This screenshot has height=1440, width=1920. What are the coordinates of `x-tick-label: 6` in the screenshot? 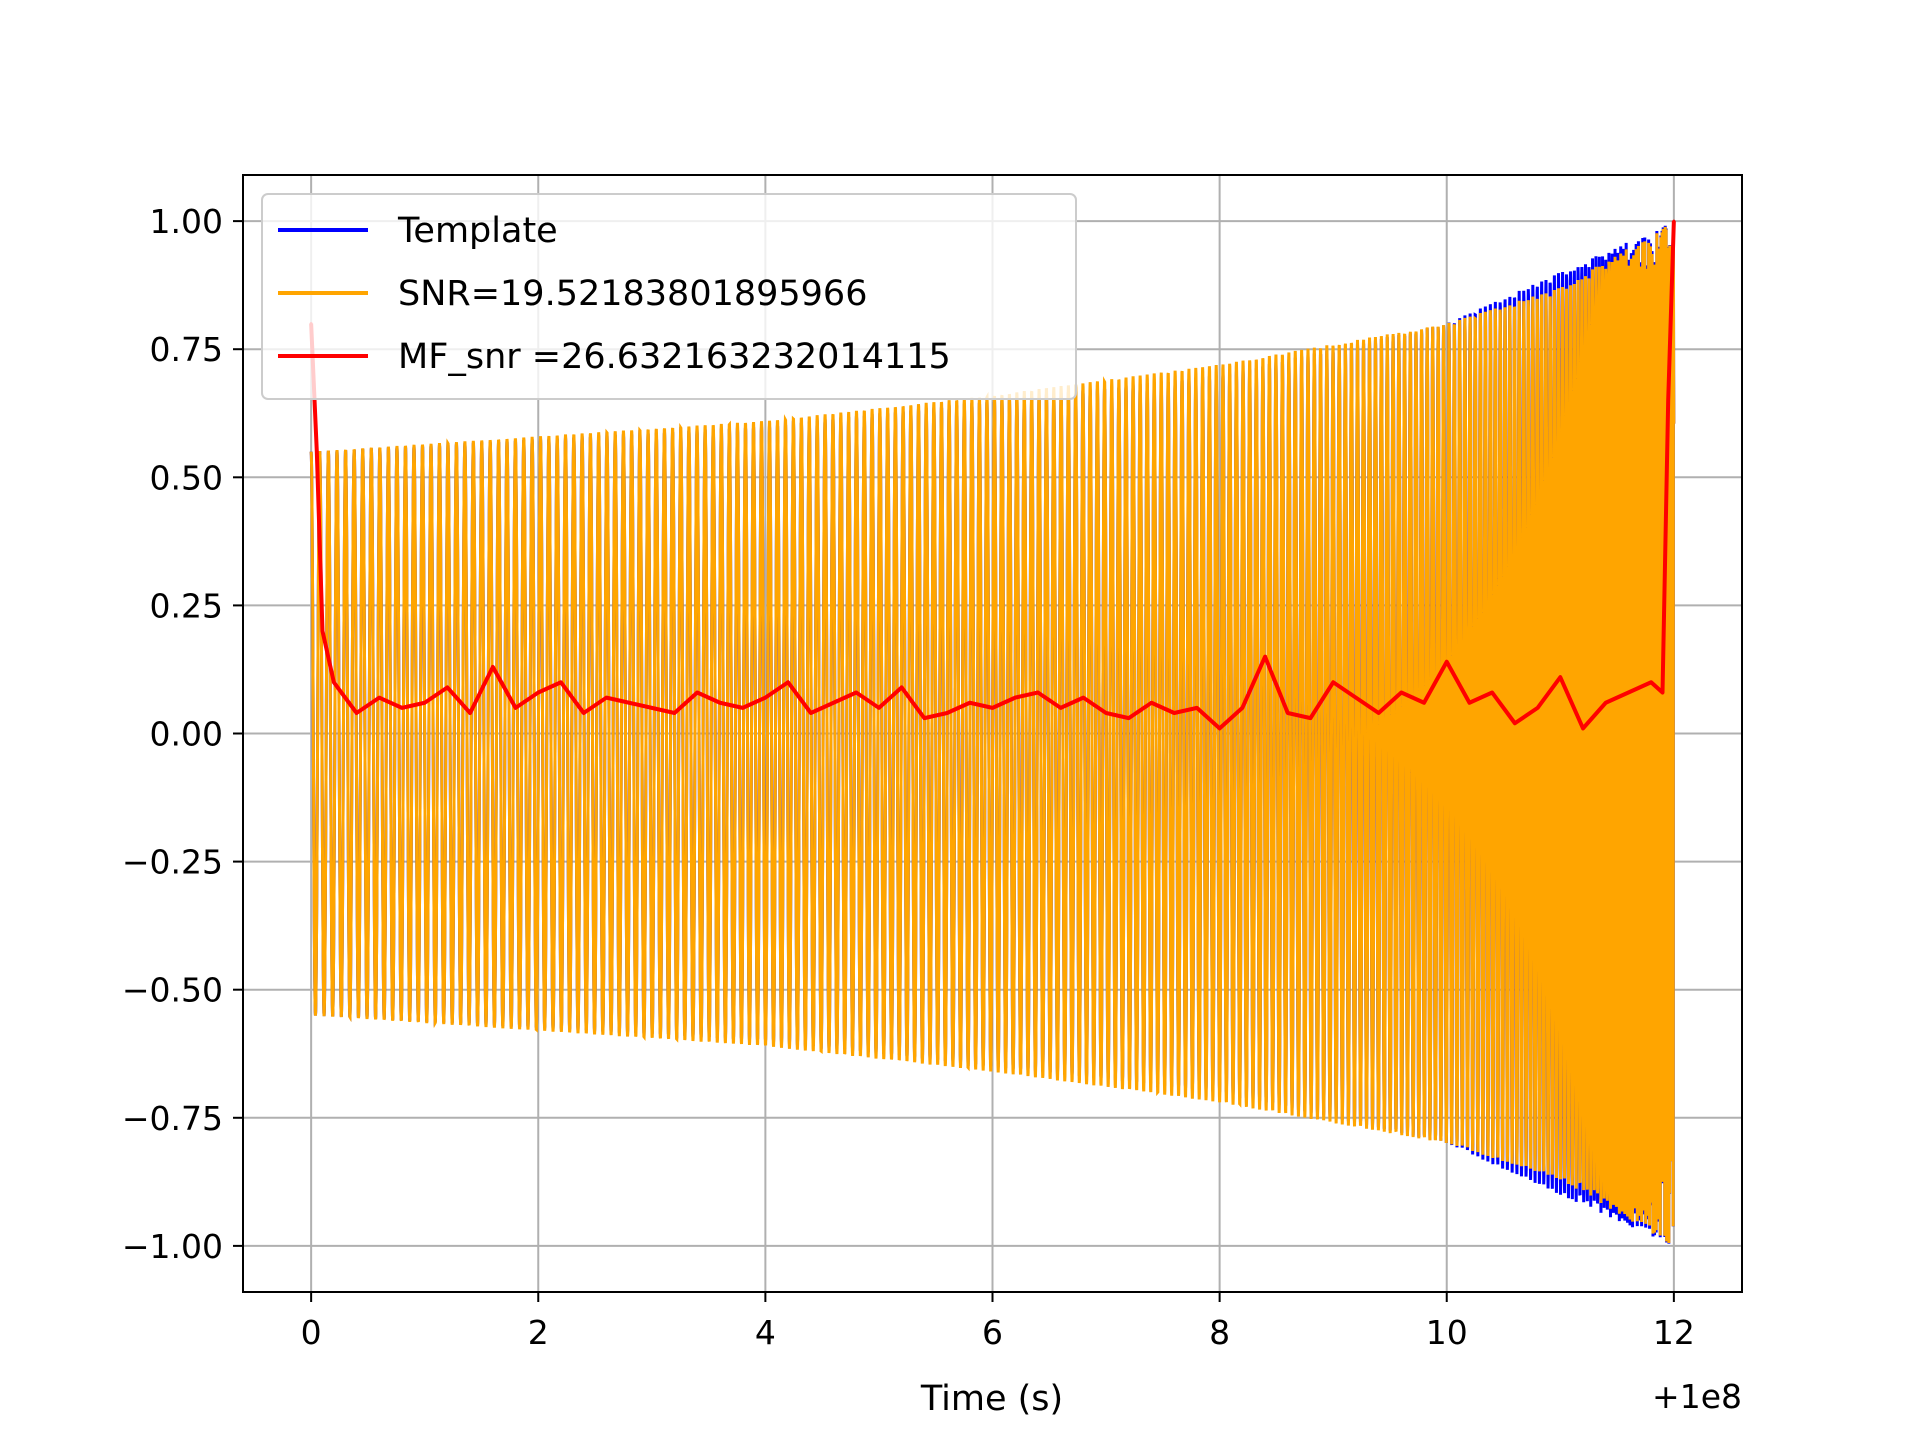 It's located at (992, 1332).